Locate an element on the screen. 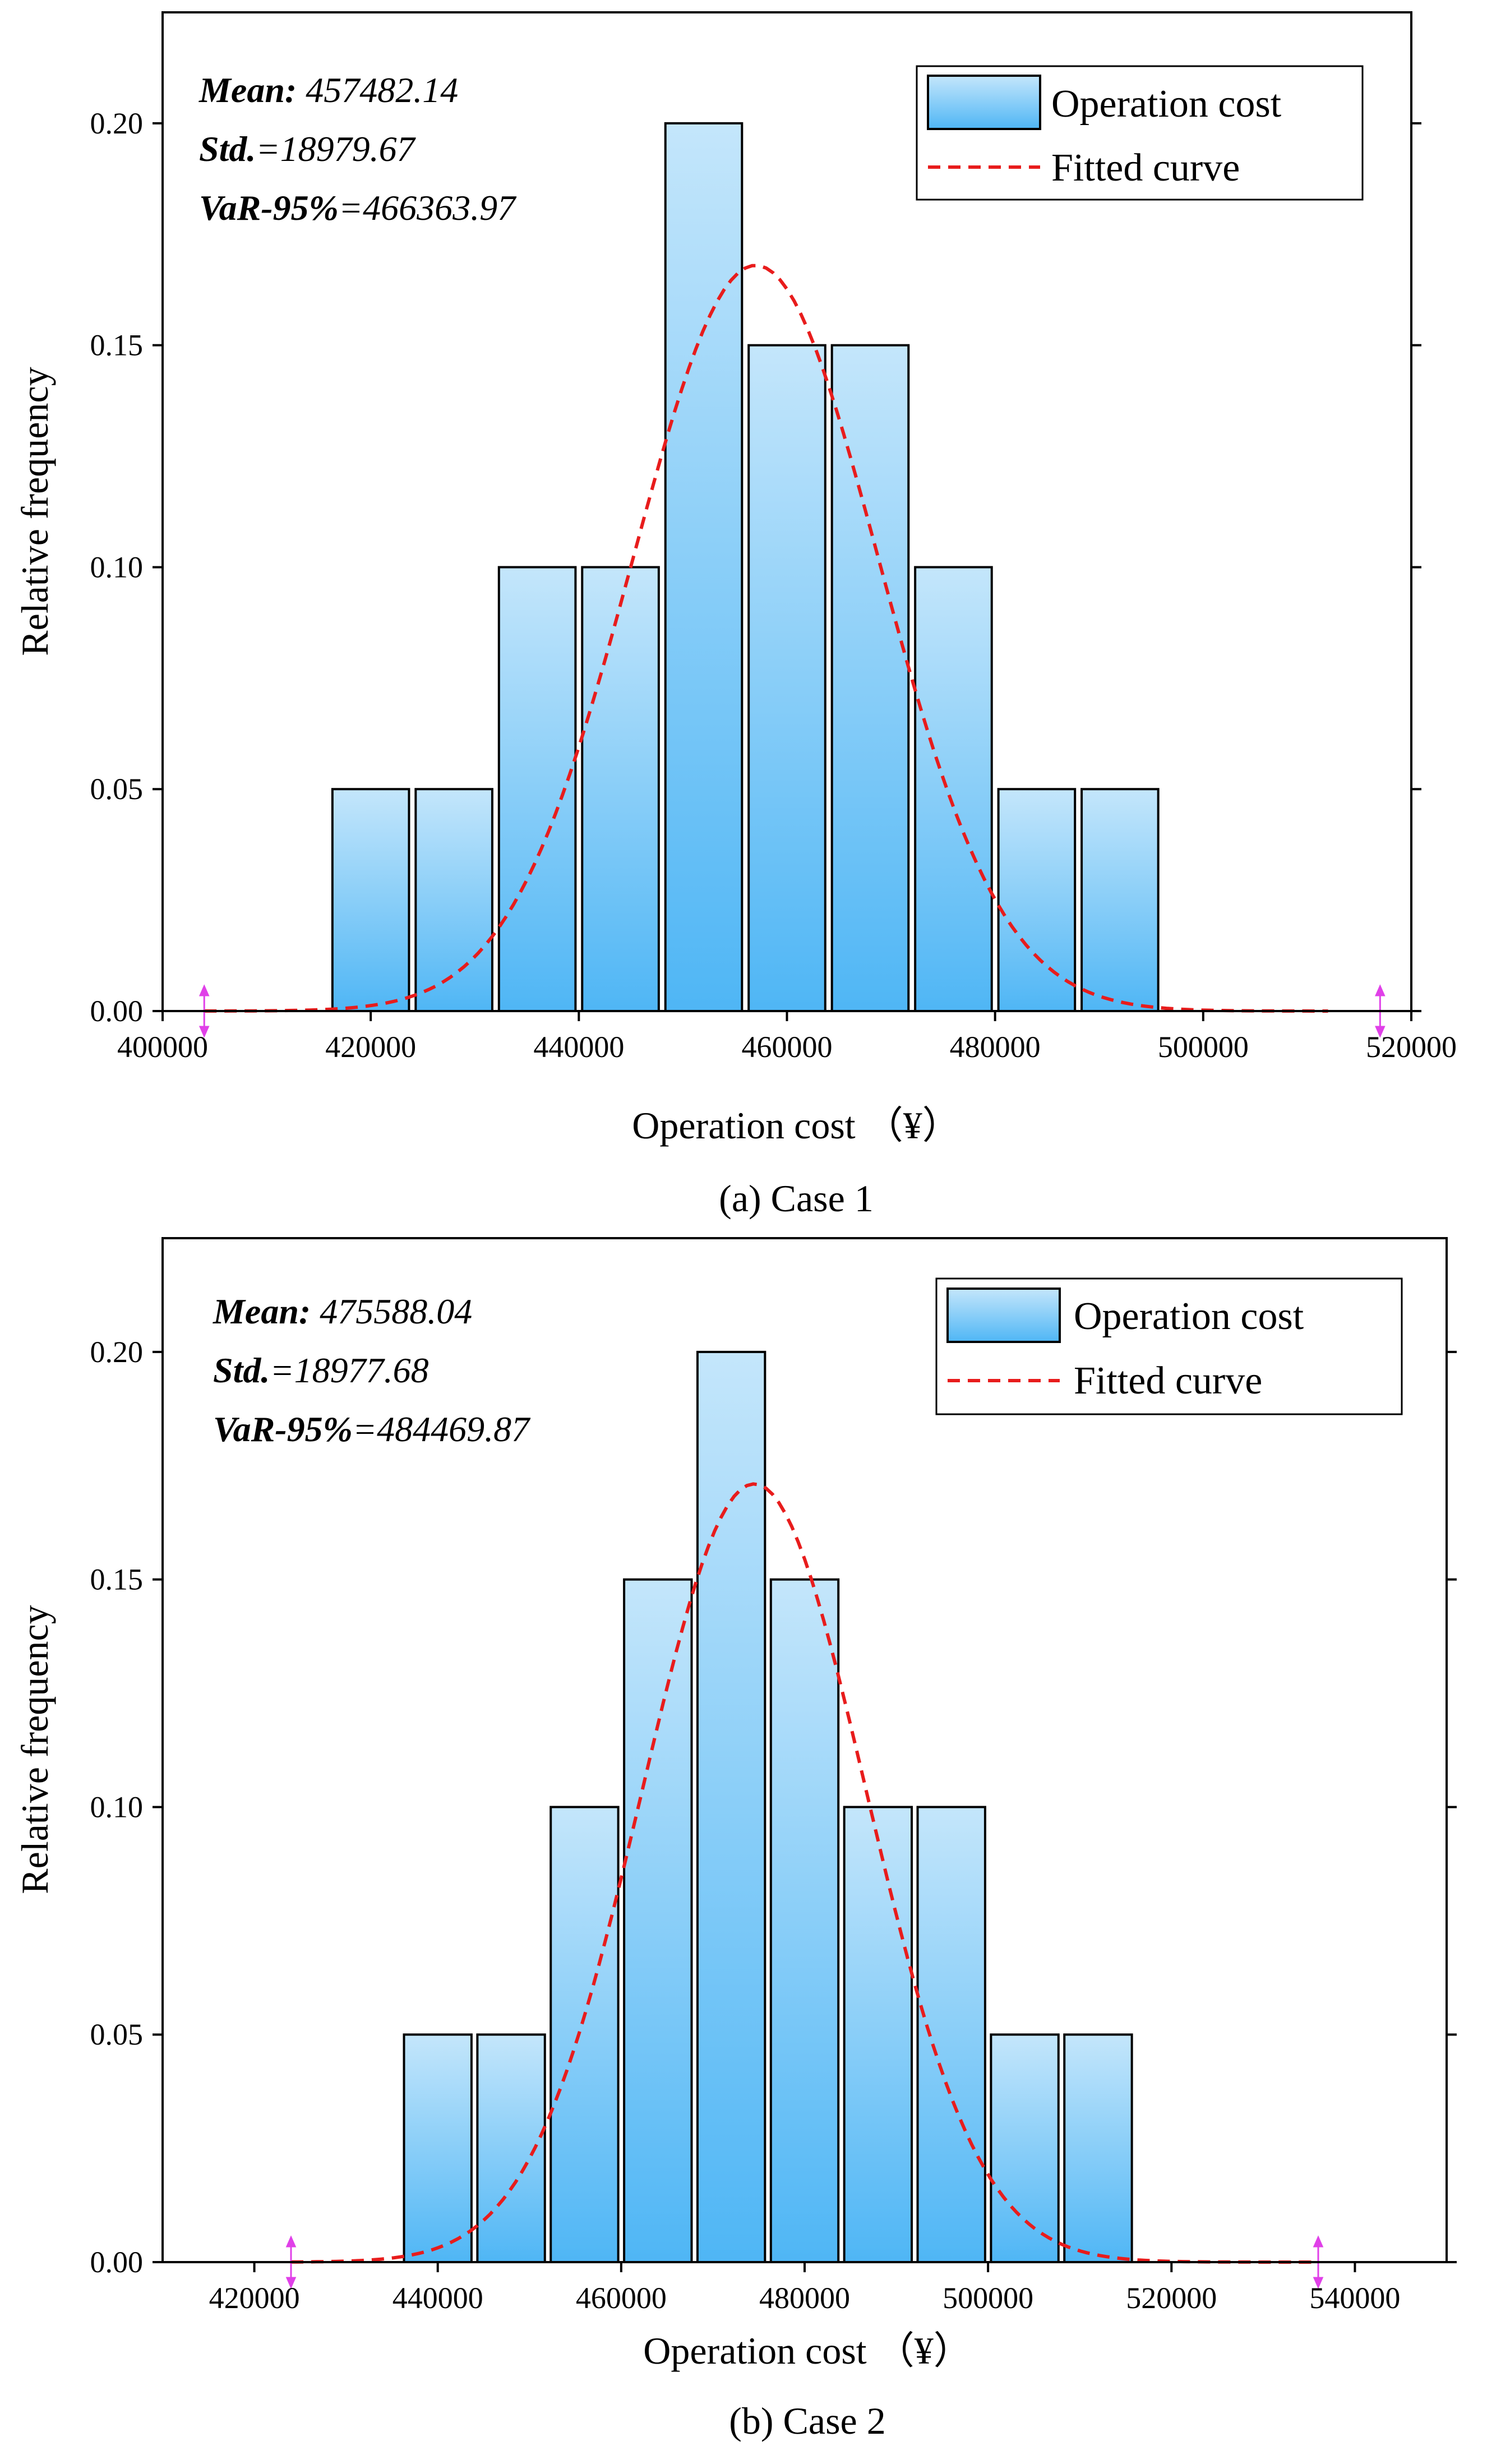 This screenshot has width=1487, height=2464. stat-mean-value-b: 475588.04 is located at coordinates (391, 1311).